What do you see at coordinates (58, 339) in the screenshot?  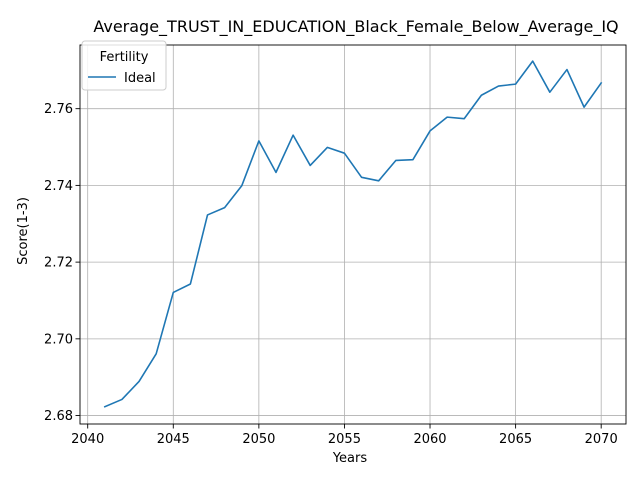 I see `y-tick-label: 2.70` at bounding box center [58, 339].